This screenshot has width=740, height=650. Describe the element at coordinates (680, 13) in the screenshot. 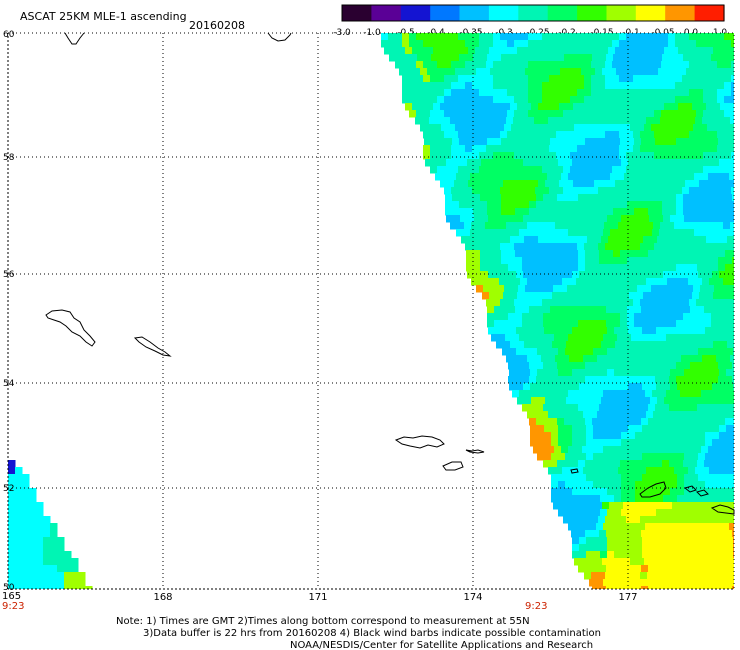

I see `colorbar-segment` at that location.